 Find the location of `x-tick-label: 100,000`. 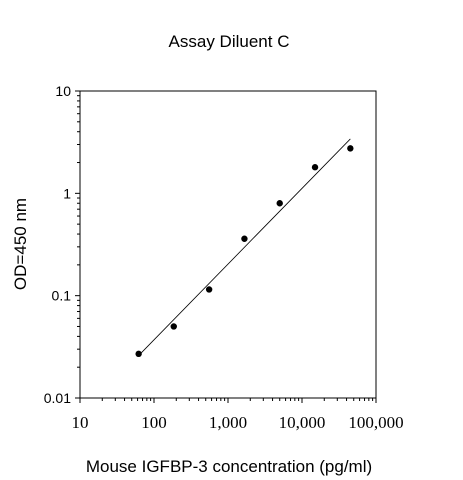

x-tick-label: 100,000 is located at coordinates (375, 422).